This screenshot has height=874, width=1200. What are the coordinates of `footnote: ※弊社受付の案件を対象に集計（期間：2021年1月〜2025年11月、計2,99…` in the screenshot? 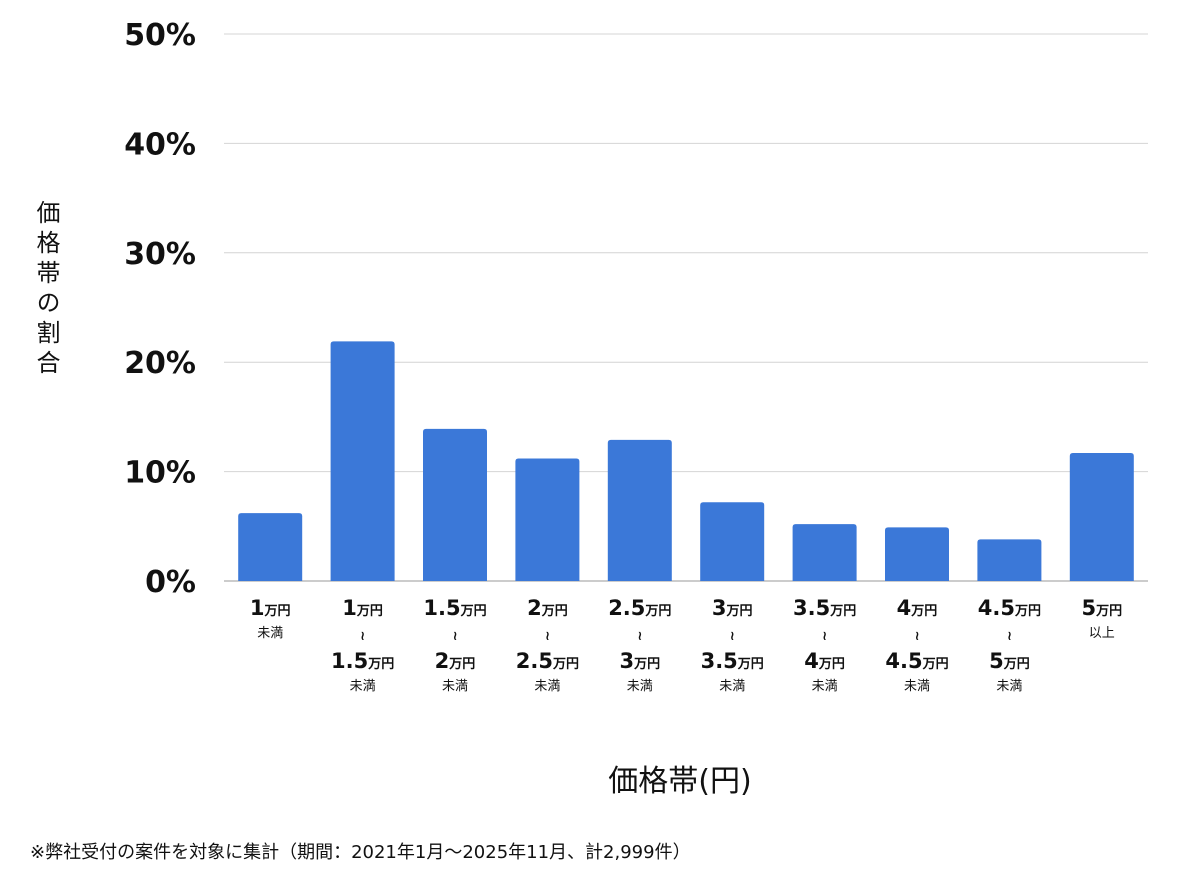 It's located at (360, 852).